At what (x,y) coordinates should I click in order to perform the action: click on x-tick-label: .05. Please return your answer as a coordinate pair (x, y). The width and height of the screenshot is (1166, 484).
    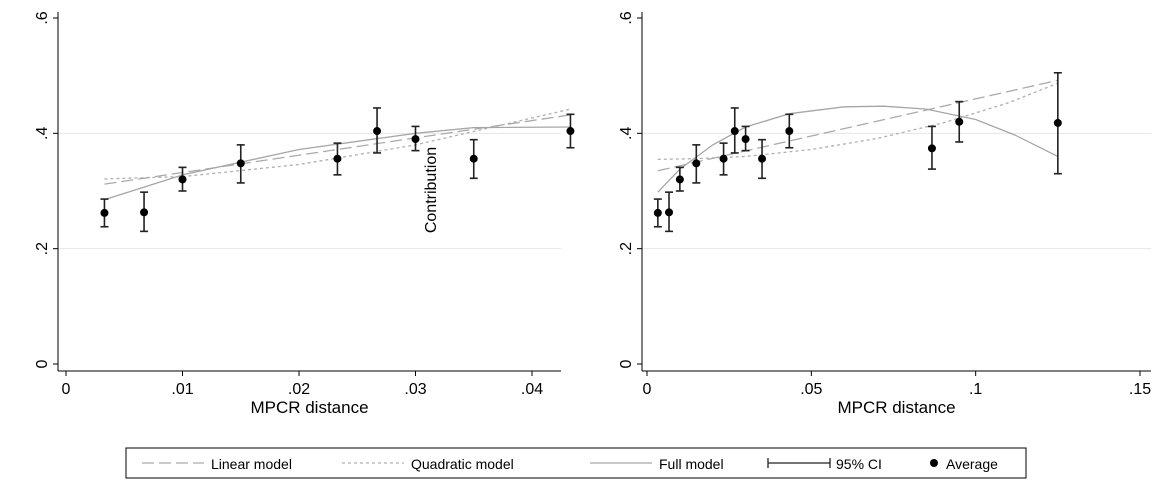
    Looking at the image, I should click on (811, 389).